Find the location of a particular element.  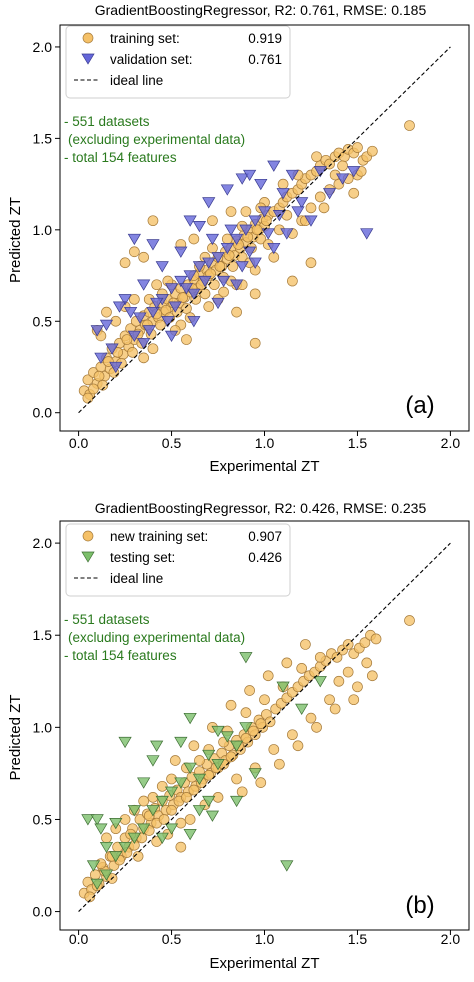

x-tick-label: 1.0 is located at coordinates (265, 443).